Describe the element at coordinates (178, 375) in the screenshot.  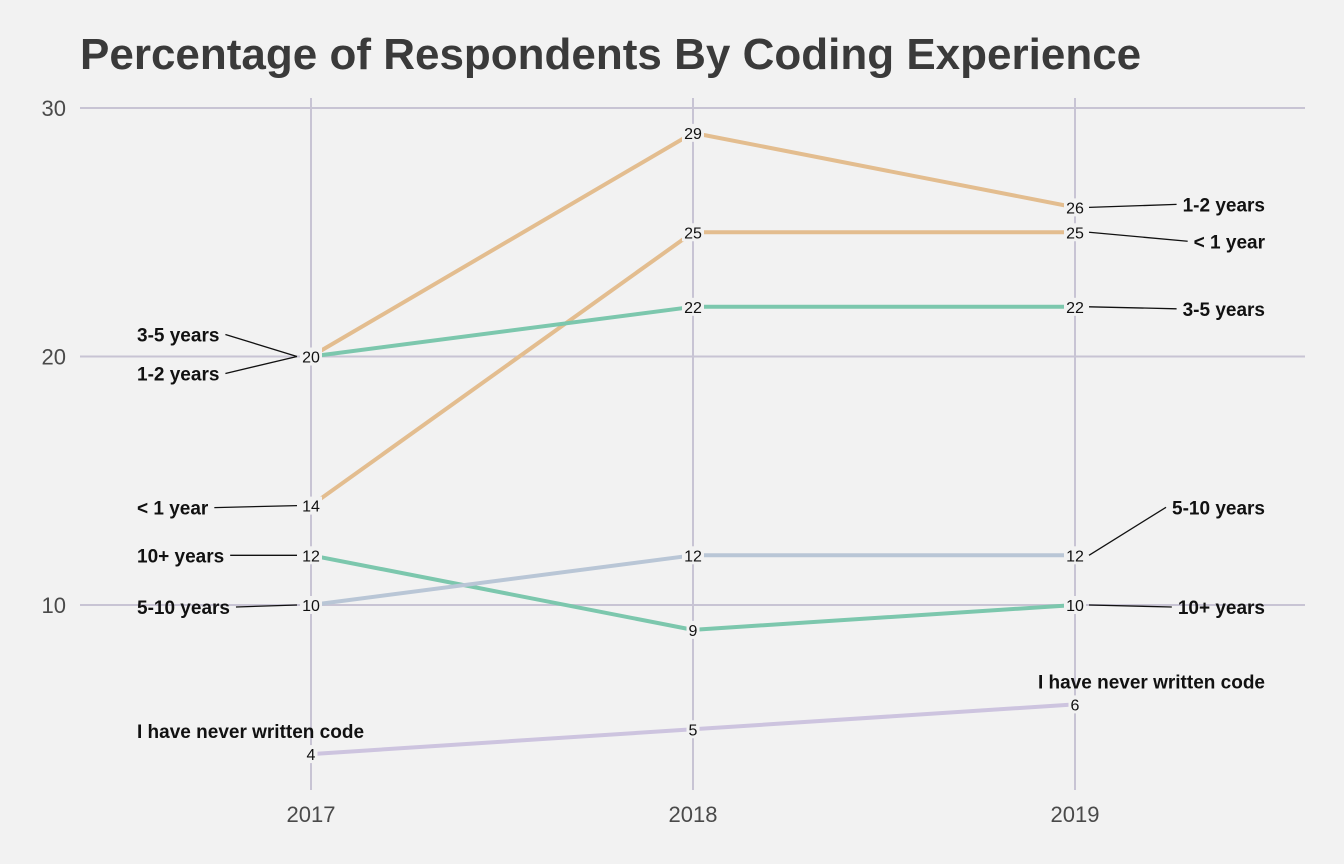
I see `series-label-left-1-2-years: 1-2 years` at that location.